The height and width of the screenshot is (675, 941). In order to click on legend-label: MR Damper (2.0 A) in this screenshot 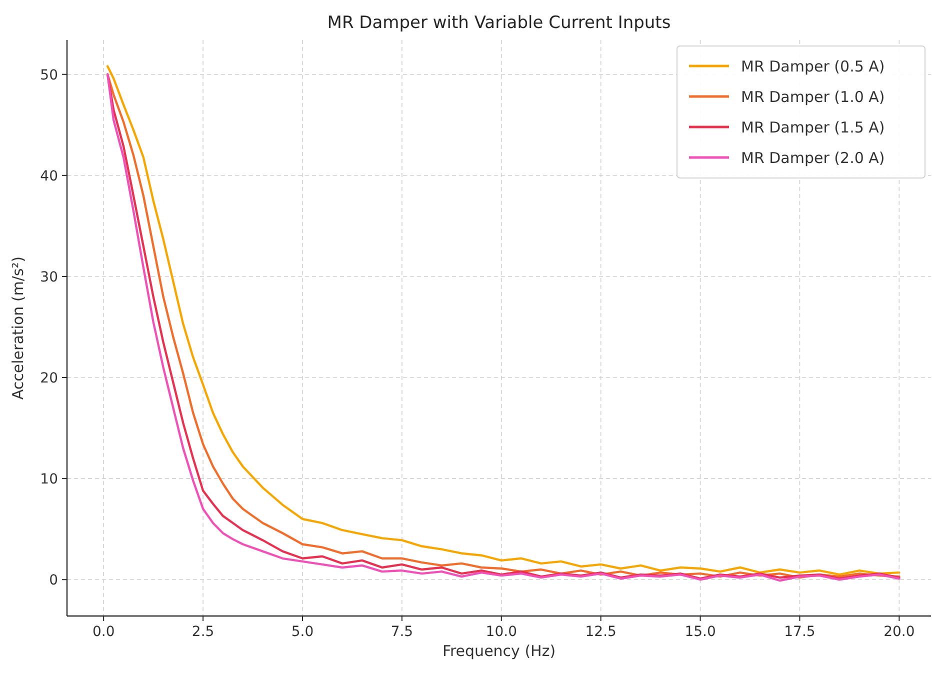, I will do `click(813, 157)`.